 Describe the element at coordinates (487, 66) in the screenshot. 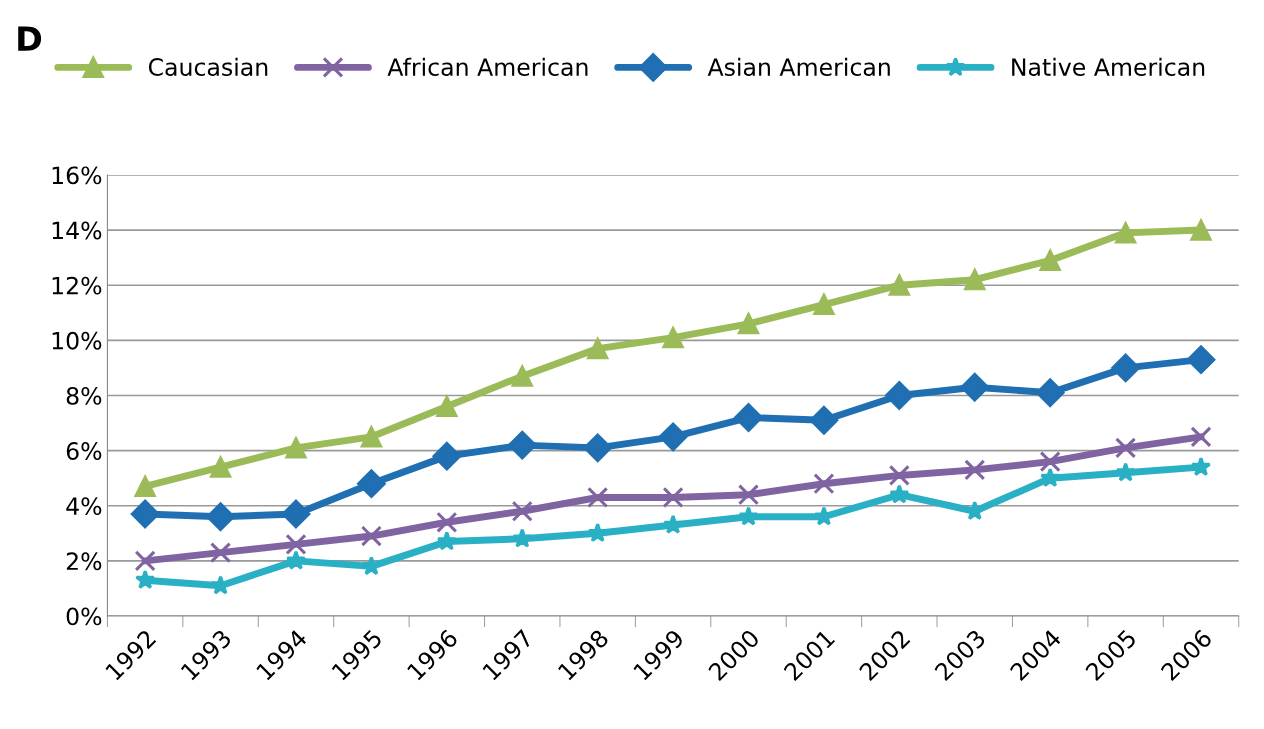

I see `legend-label: African American` at that location.